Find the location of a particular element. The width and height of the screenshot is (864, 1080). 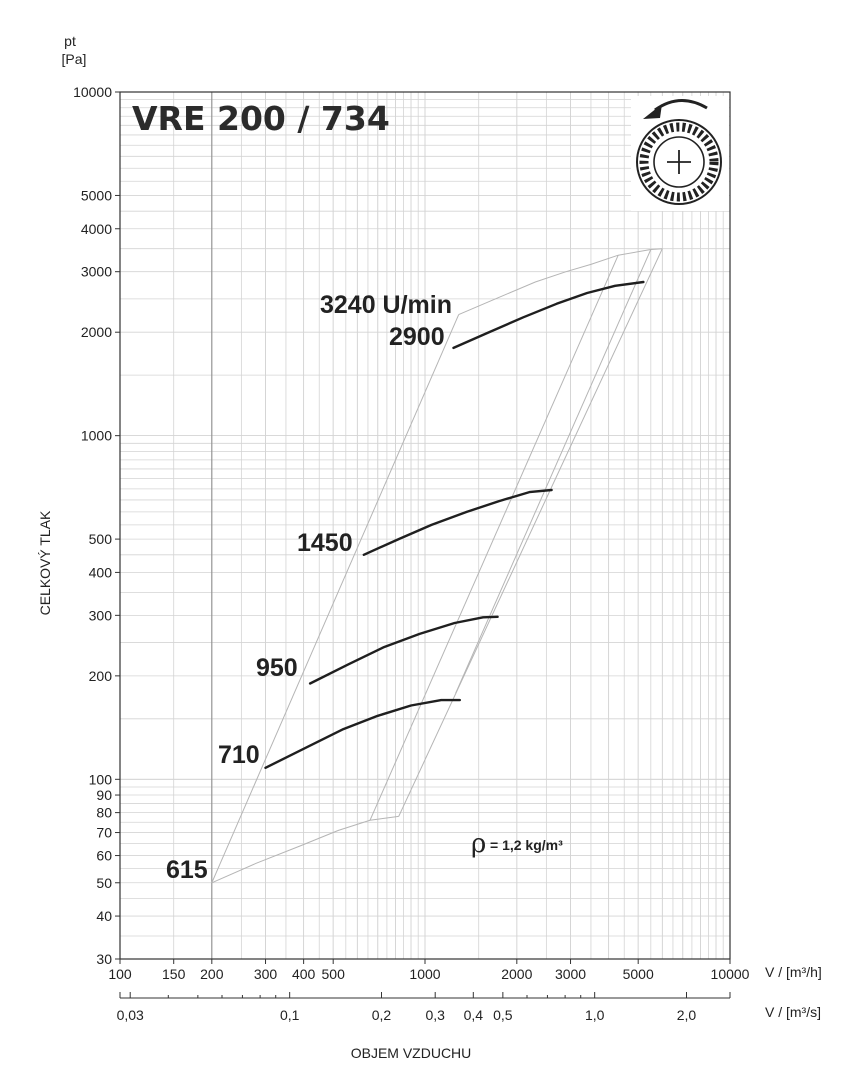

y-tick-label: 10000 is located at coordinates (92, 92).